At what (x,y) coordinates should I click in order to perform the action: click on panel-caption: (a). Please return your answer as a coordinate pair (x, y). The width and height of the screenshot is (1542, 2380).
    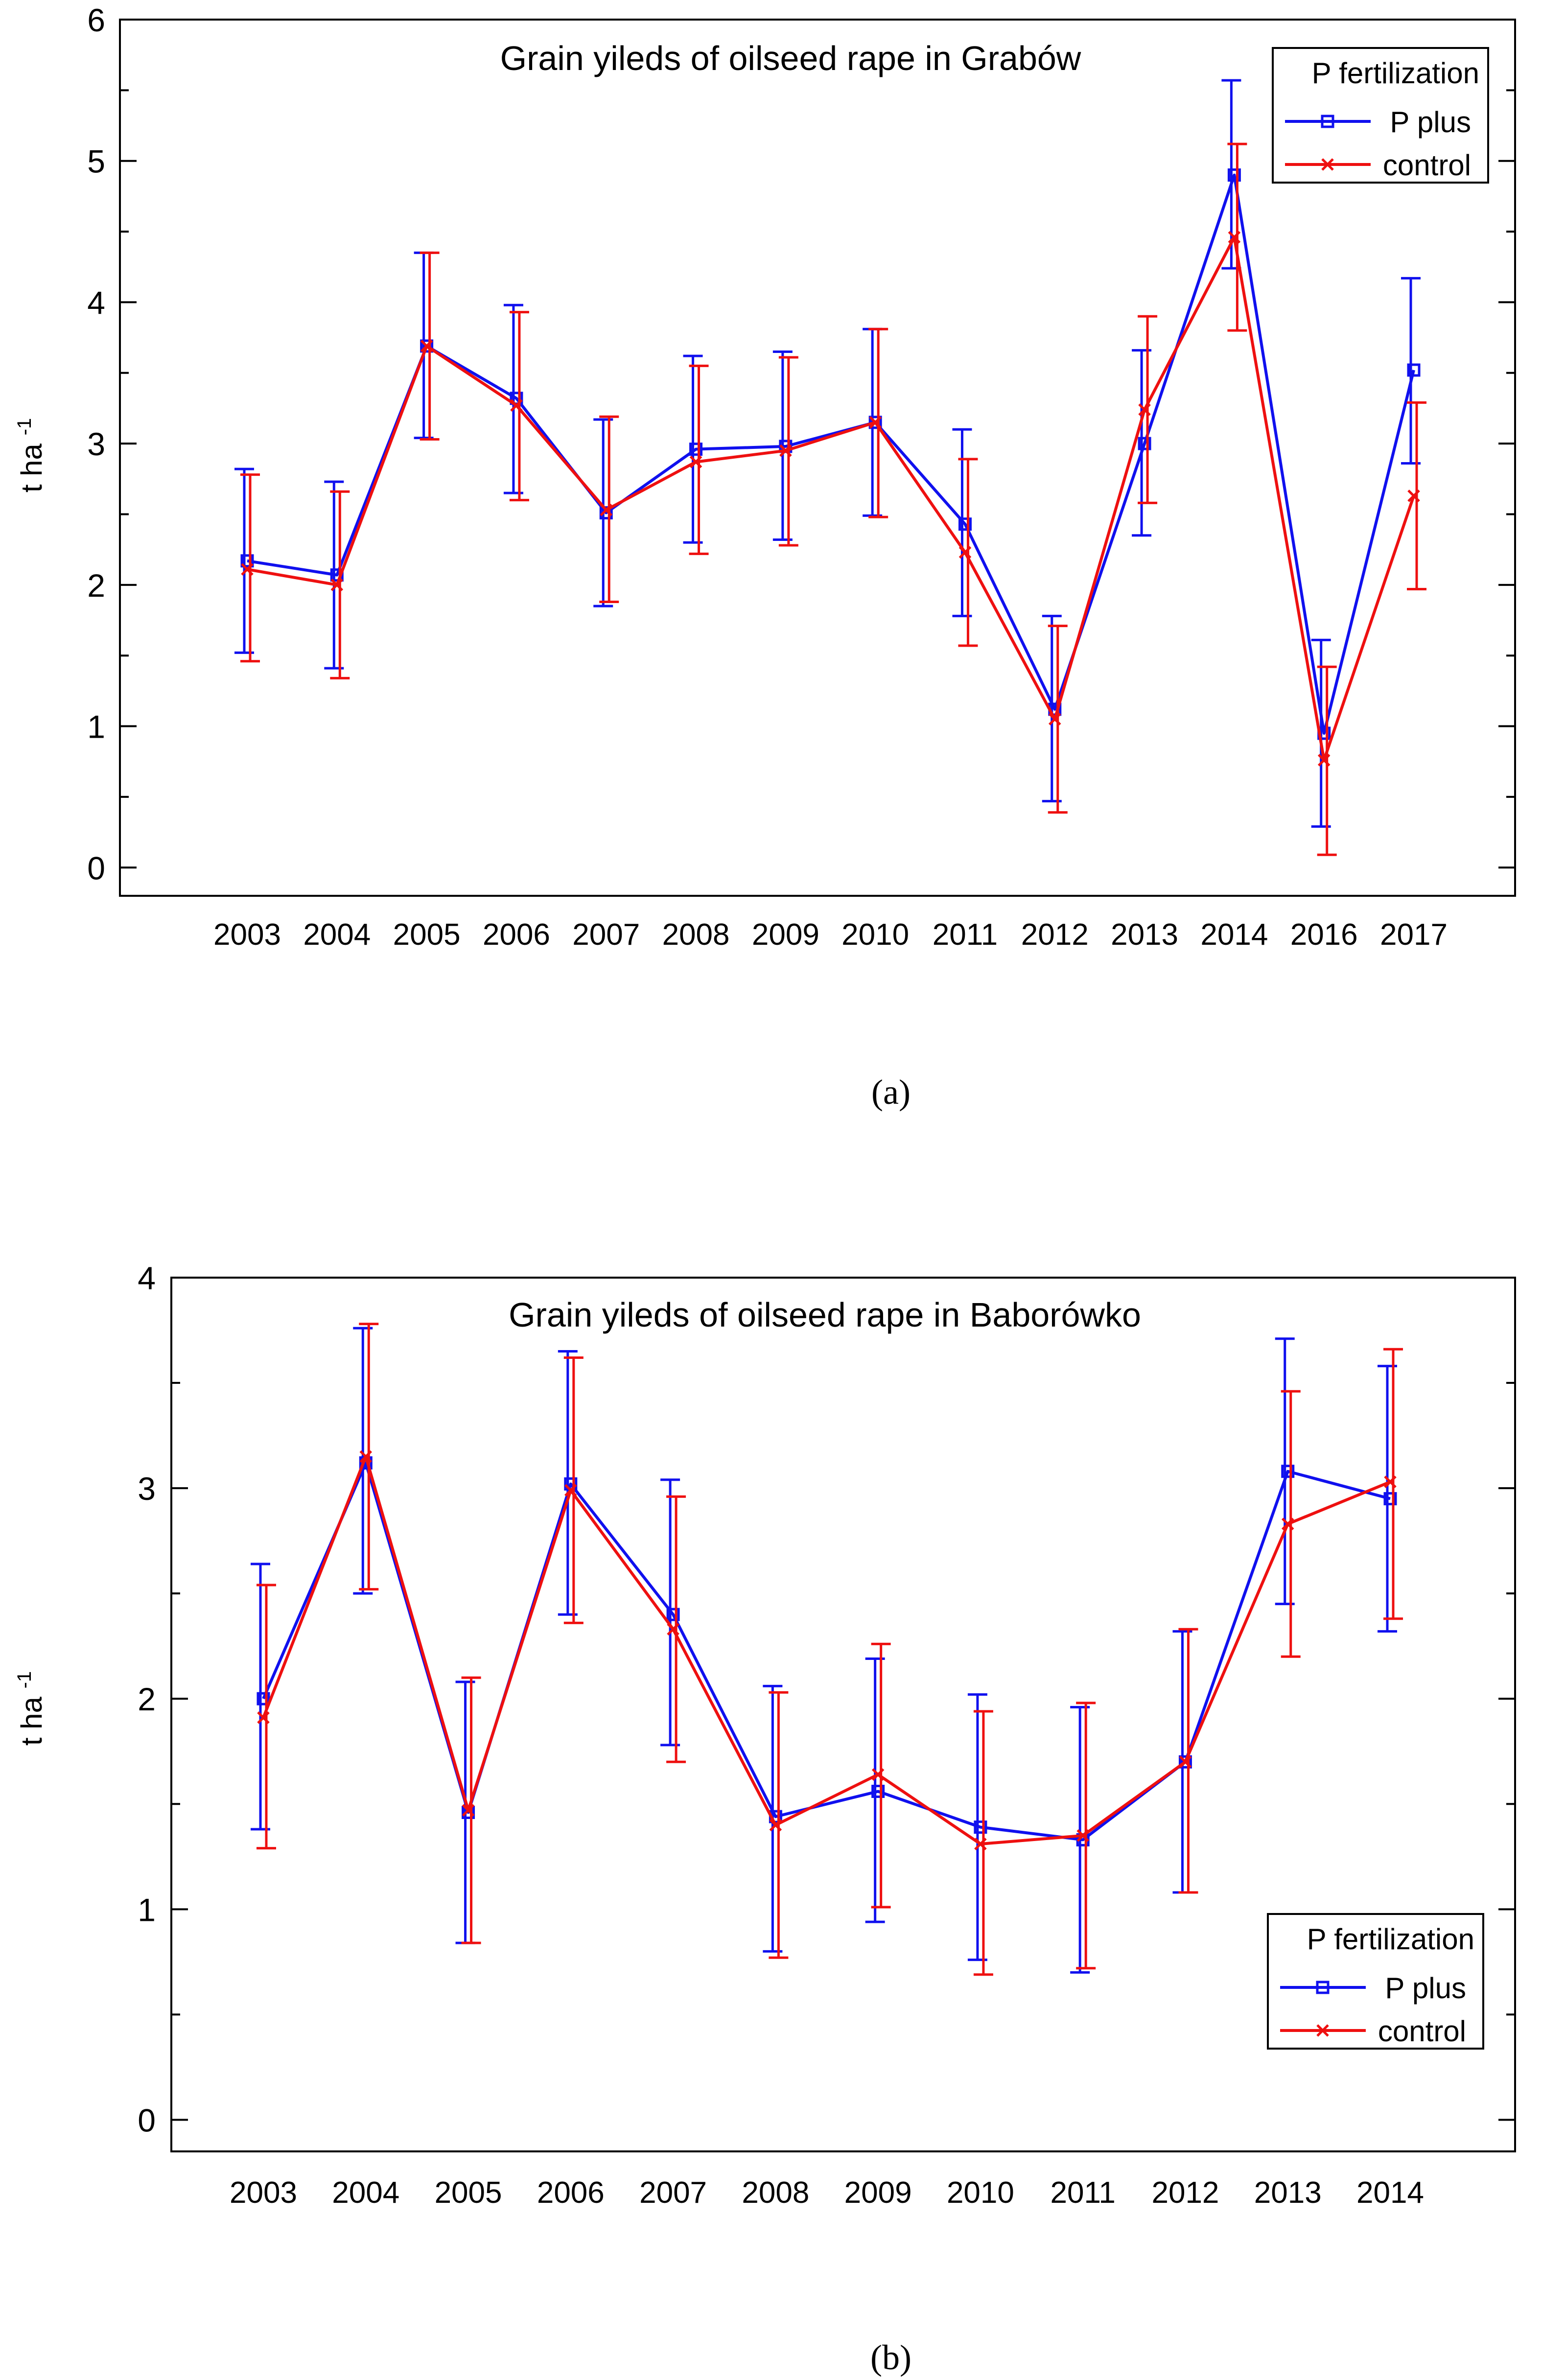
    Looking at the image, I should click on (891, 1092).